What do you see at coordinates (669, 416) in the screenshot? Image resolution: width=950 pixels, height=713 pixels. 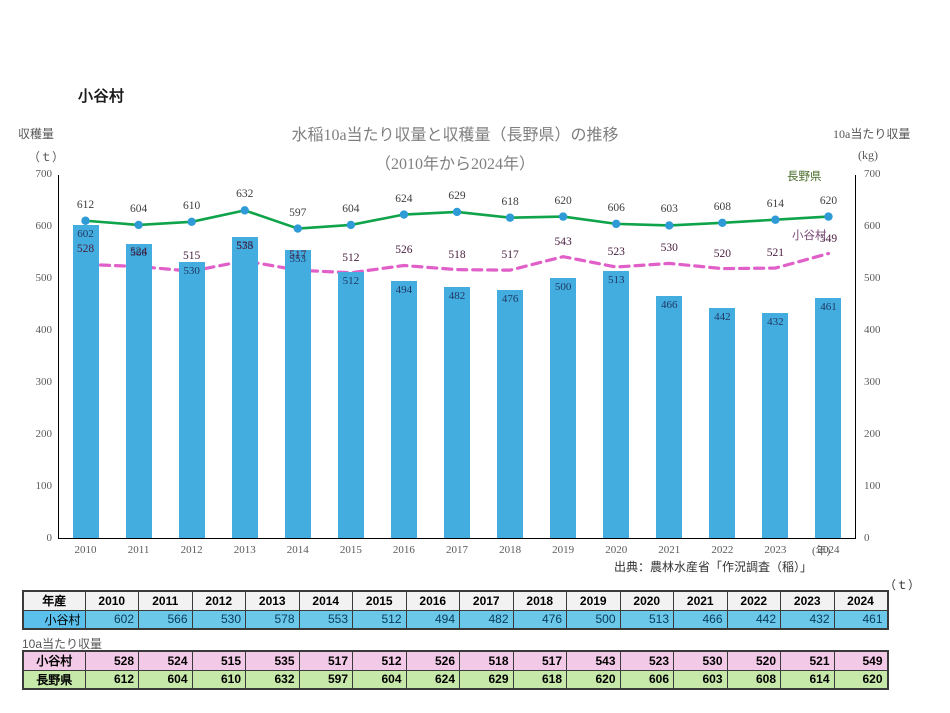 I see `bar-2021: 466` at bounding box center [669, 416].